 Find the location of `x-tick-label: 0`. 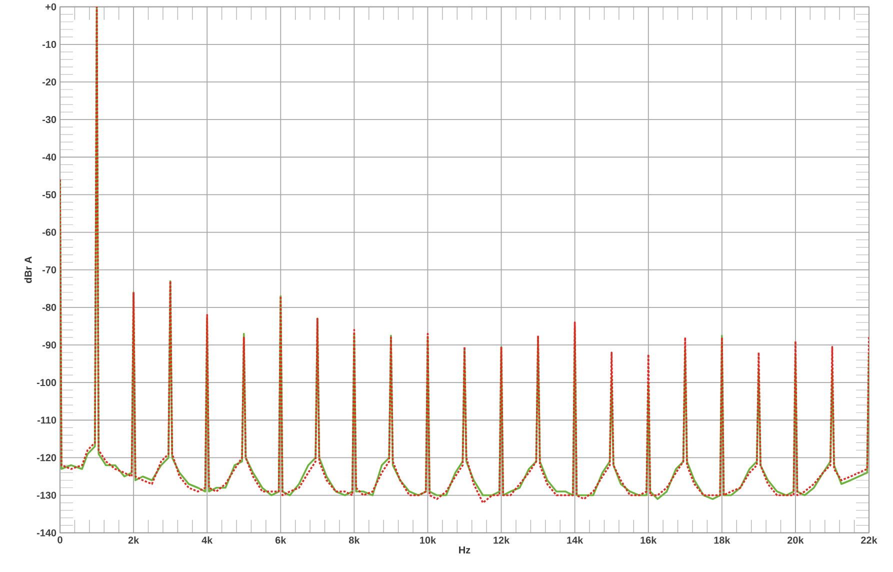

x-tick-label: 0 is located at coordinates (60, 540).